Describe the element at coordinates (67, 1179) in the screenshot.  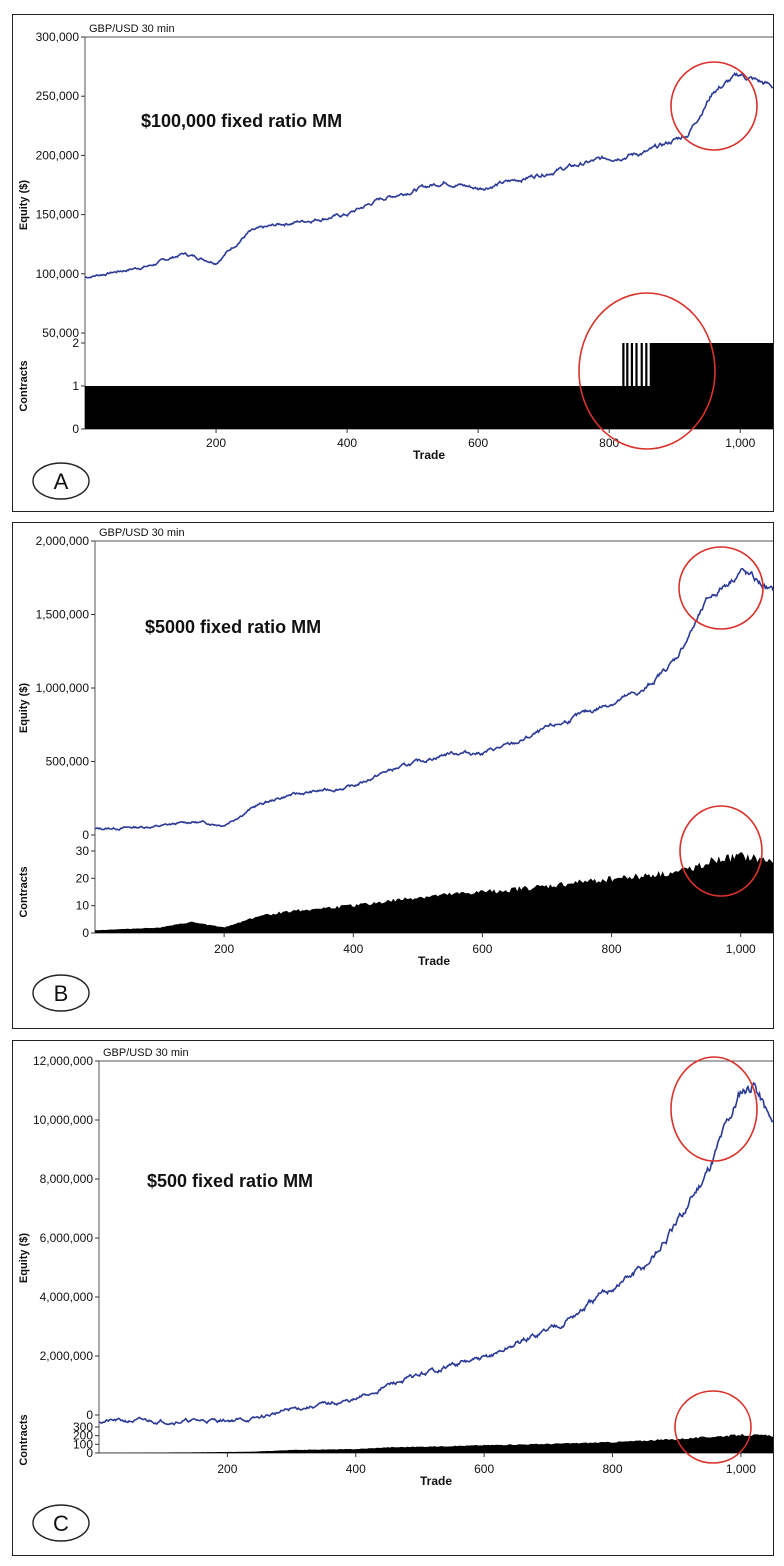
I see `equity-y-tick-label: 8,000,000` at that location.